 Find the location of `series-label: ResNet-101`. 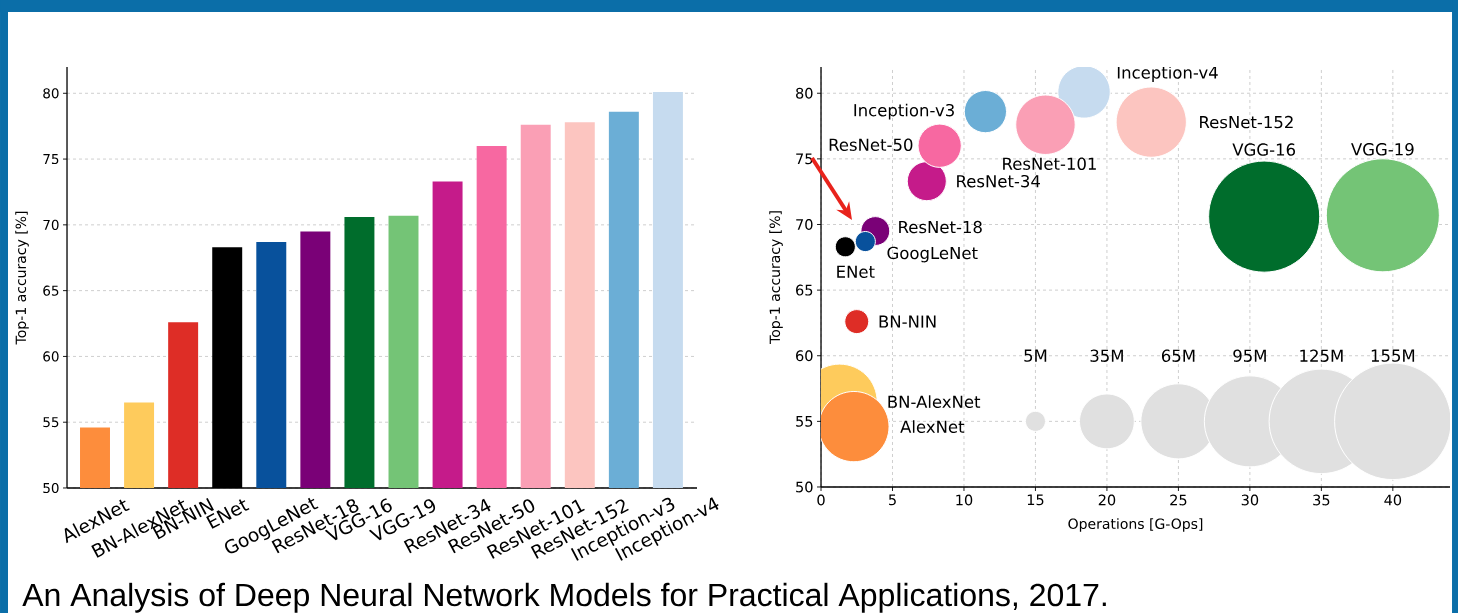

series-label: ResNet-101 is located at coordinates (1049, 163).